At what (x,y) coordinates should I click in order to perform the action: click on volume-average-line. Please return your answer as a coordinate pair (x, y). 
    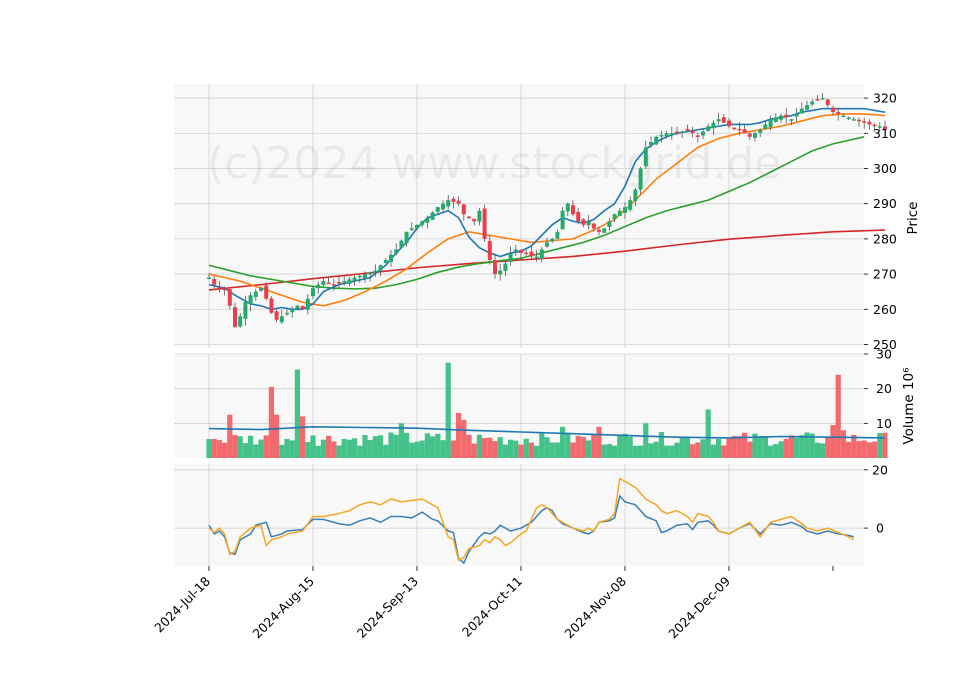
    Looking at the image, I should click on (547, 432).